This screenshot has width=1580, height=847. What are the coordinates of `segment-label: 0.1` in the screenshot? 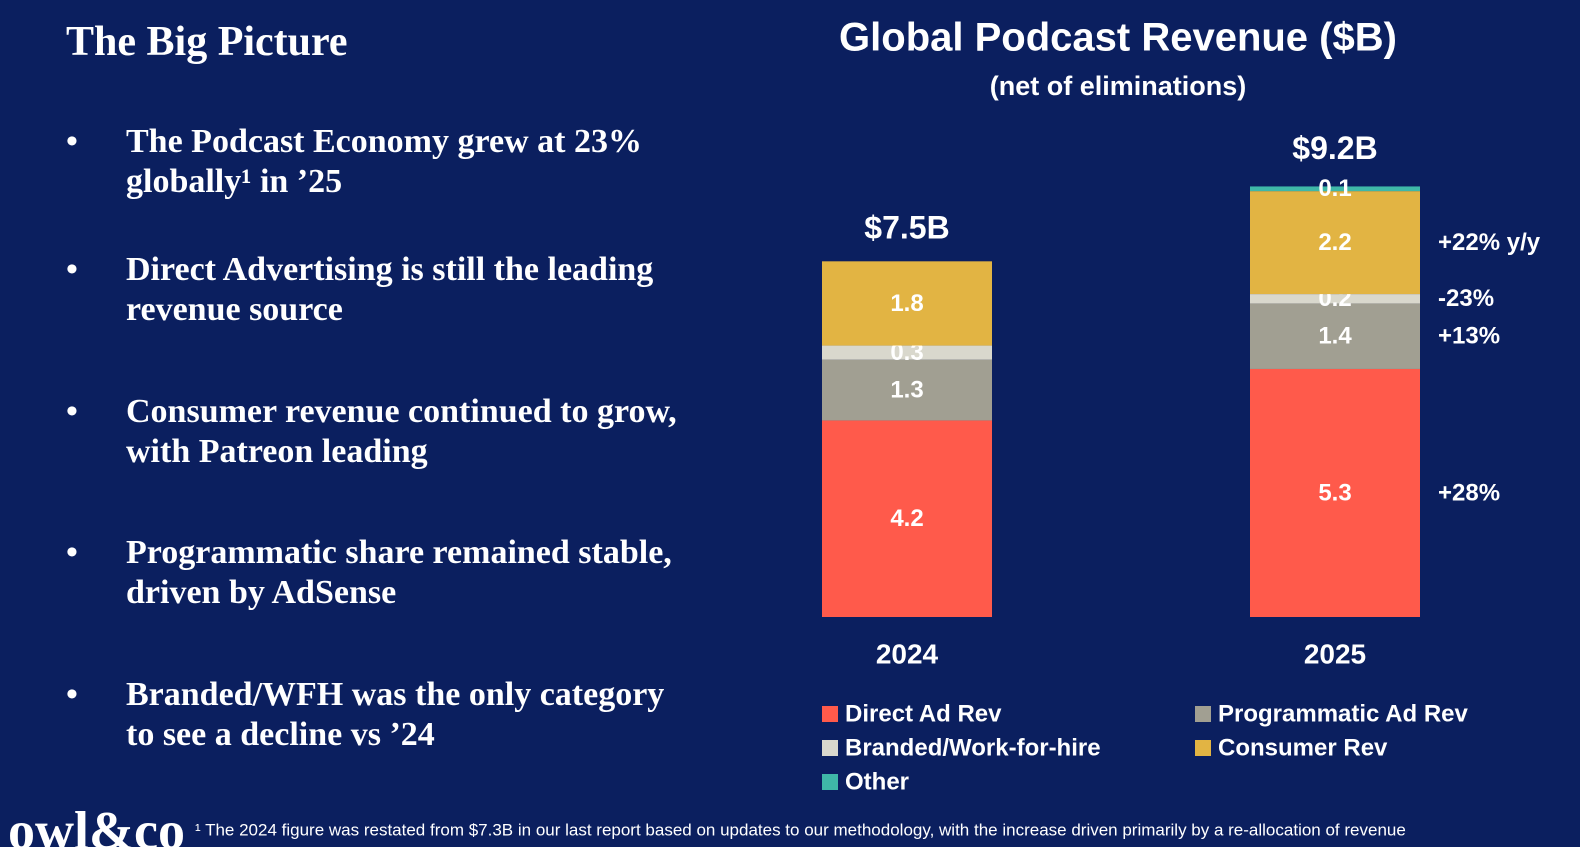 It's located at (1334, 188).